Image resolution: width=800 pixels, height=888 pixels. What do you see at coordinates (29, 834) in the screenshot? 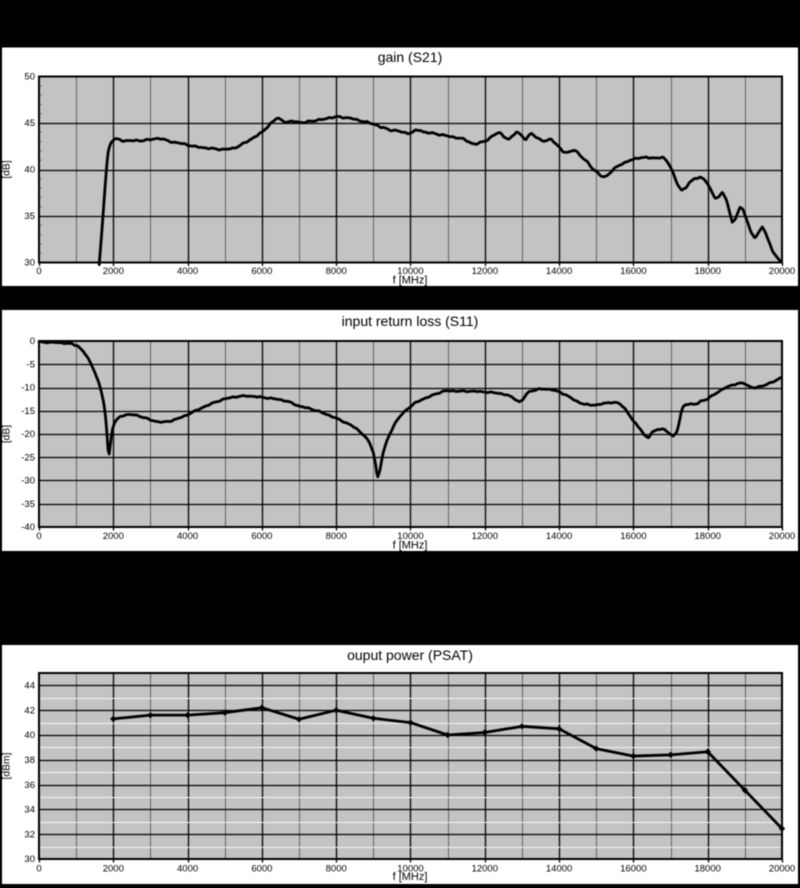
I see `svg-text: 32` at bounding box center [29, 834].